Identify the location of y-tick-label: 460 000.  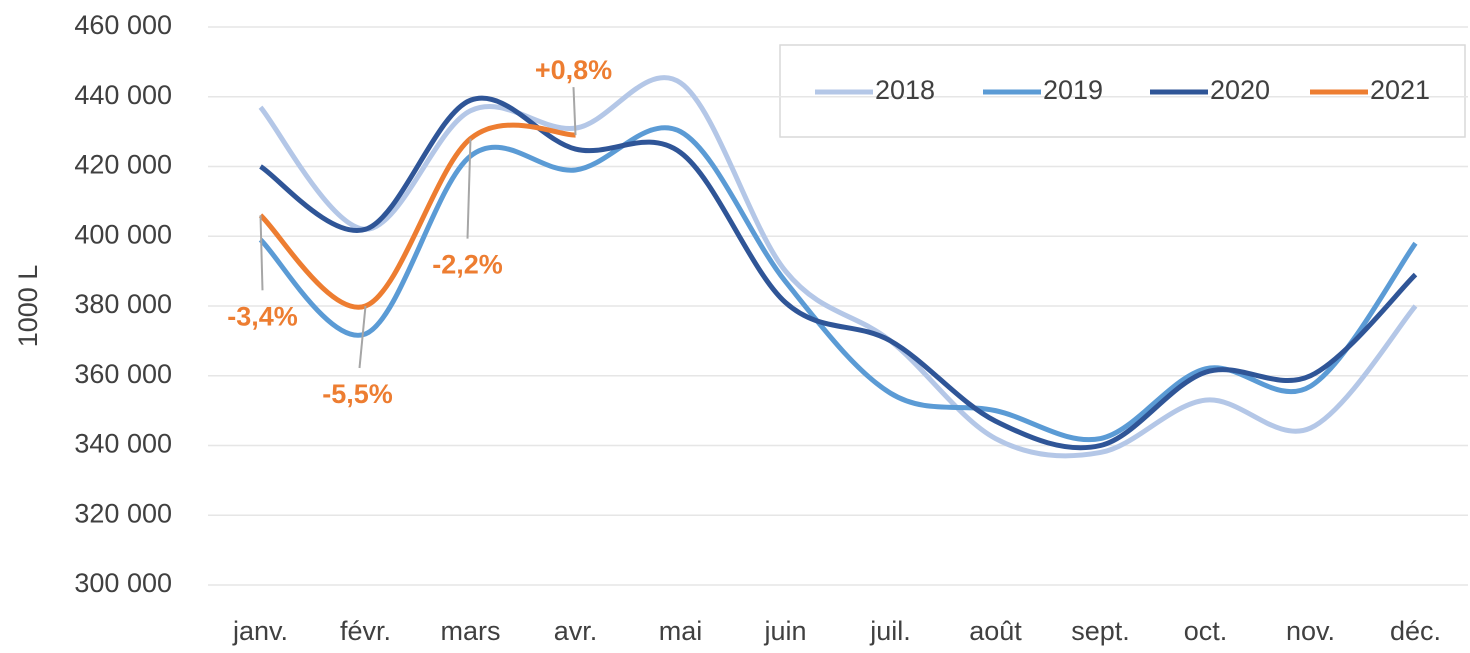
(123, 25).